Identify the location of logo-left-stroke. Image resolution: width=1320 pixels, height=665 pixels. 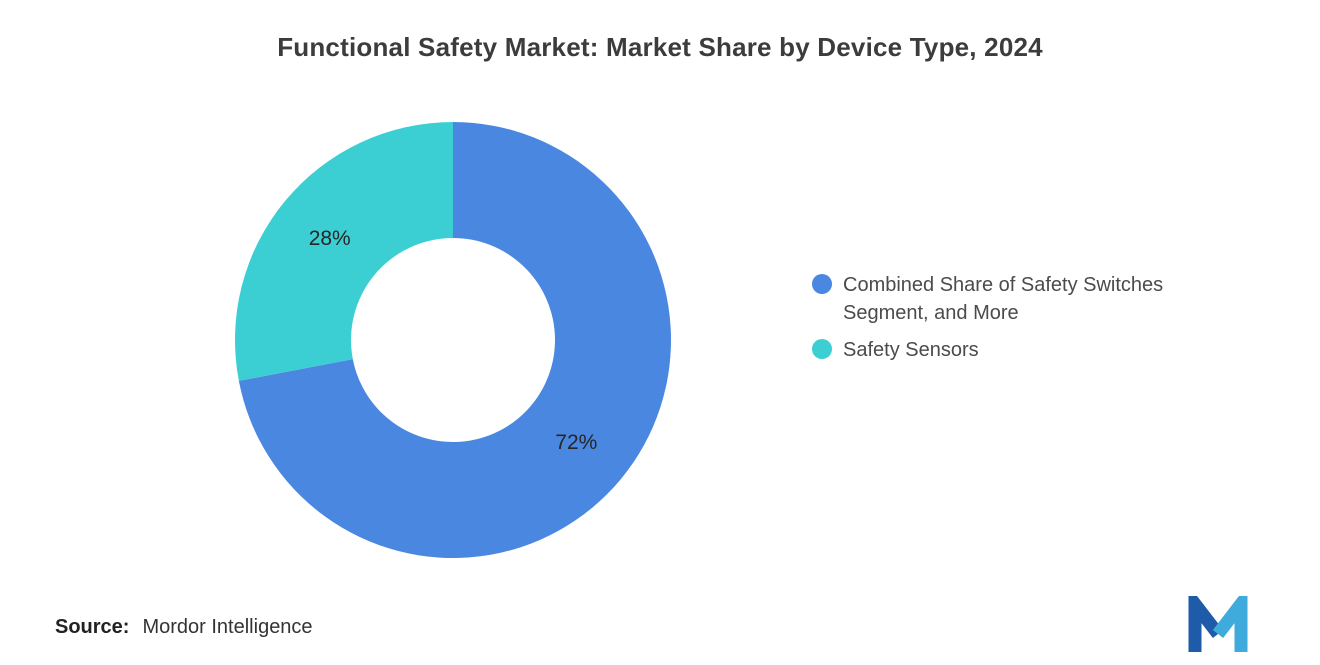
(1206, 618).